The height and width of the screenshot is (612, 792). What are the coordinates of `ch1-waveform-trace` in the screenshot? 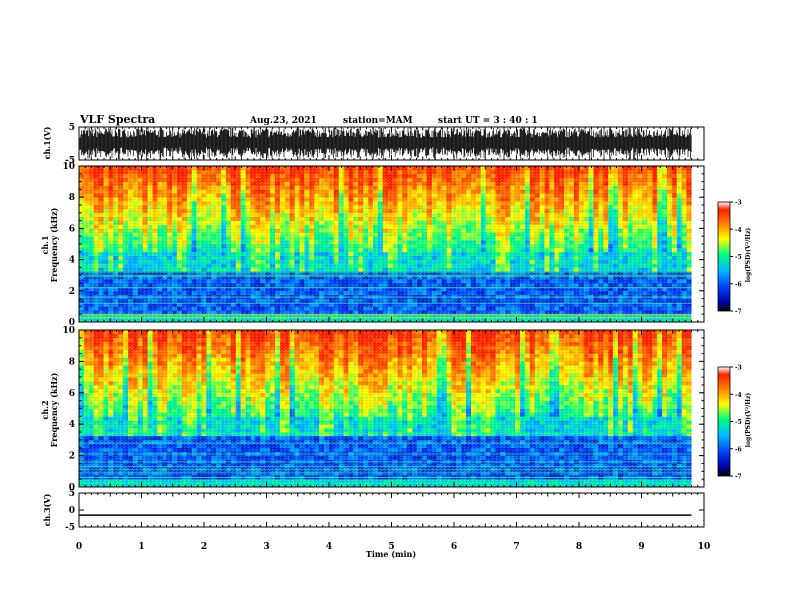 It's located at (385, 144).